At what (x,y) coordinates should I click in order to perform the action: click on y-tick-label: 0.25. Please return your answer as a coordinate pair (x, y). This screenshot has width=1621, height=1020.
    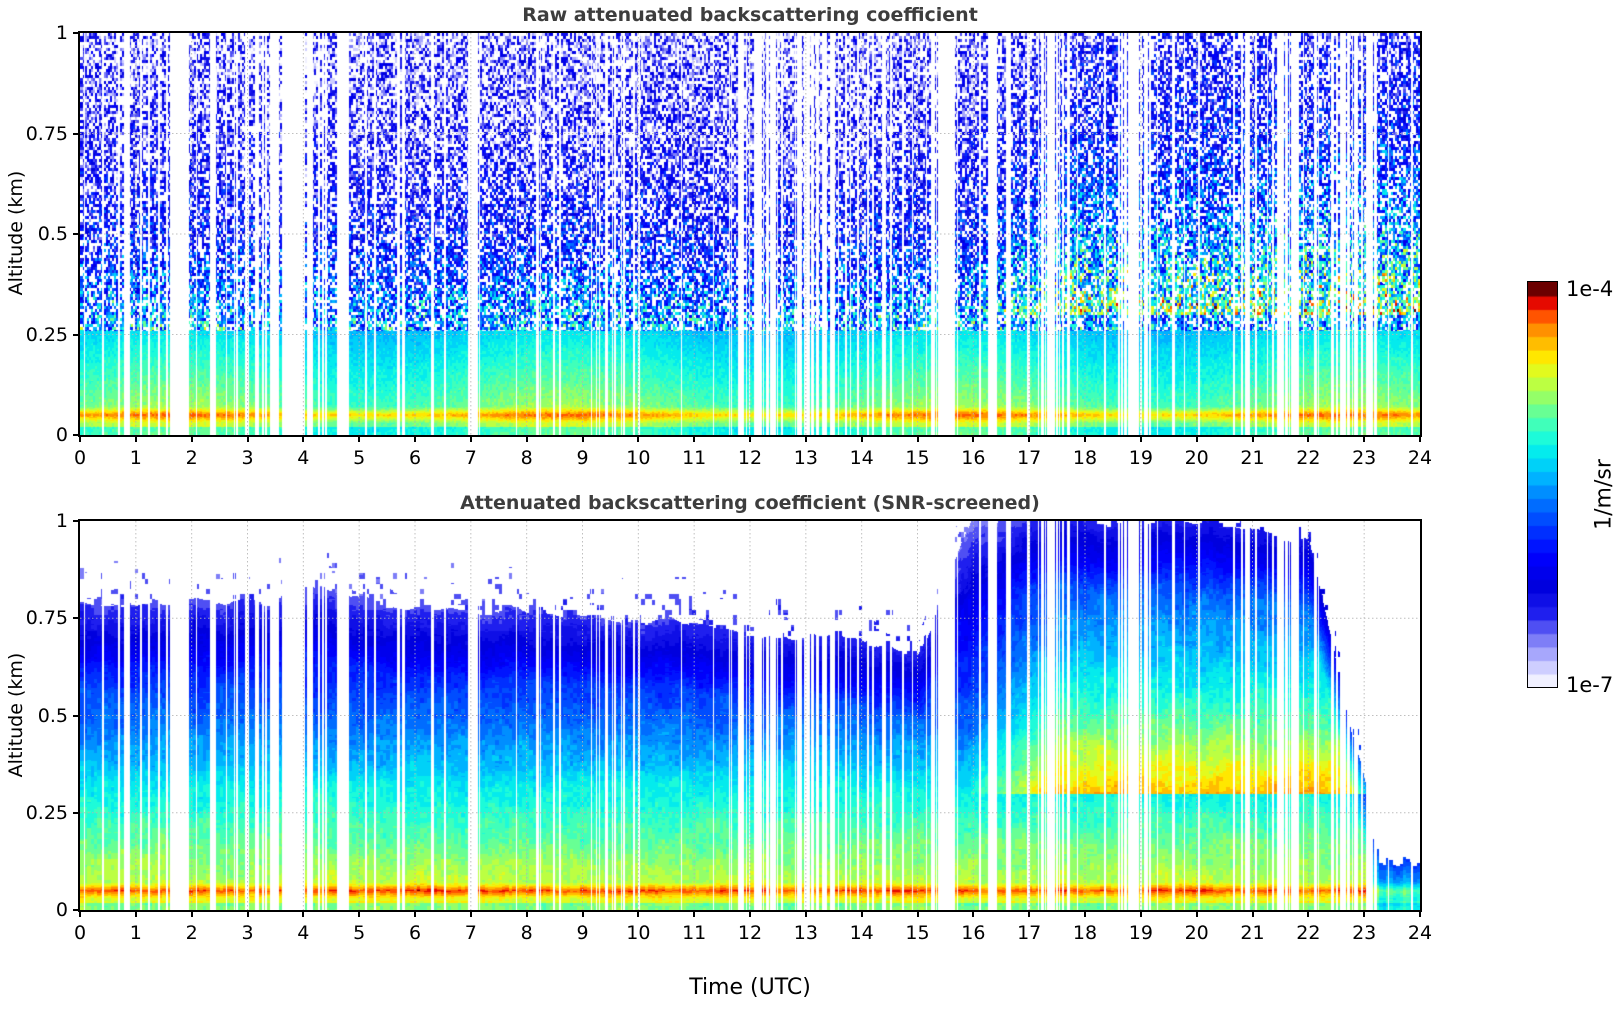
    Looking at the image, I should click on (46, 334).